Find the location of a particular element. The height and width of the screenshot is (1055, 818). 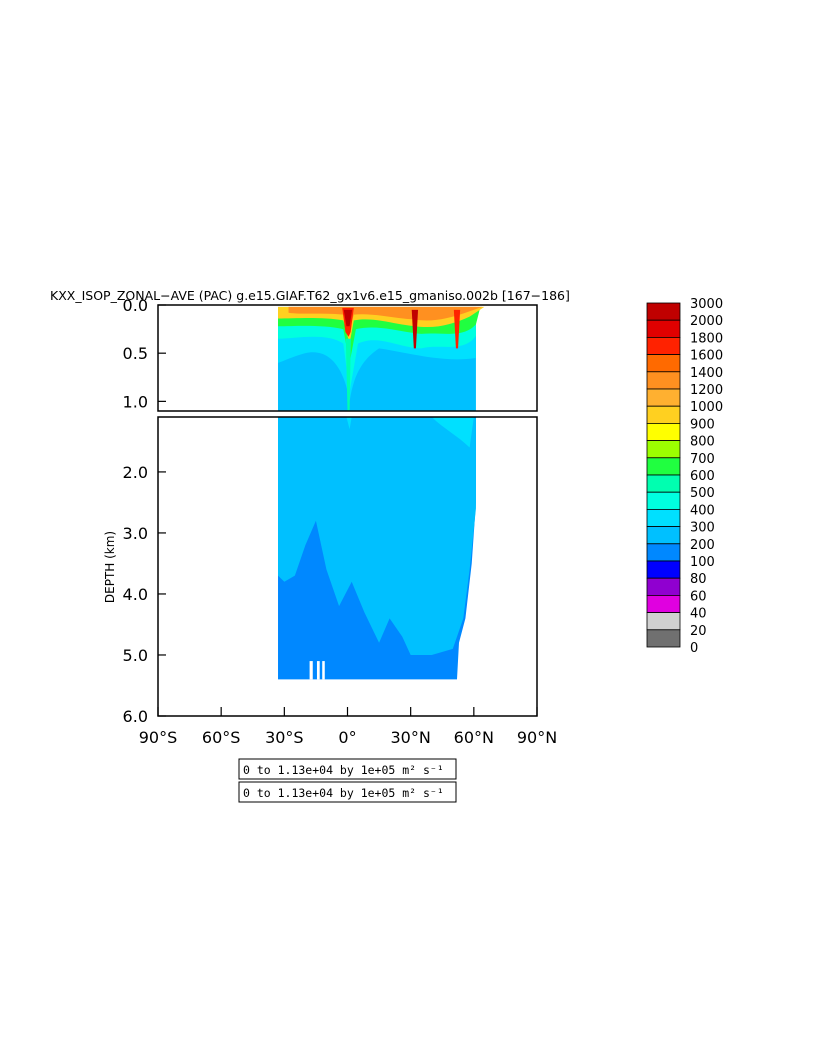

lower-panel-field is located at coordinates (377, 548).